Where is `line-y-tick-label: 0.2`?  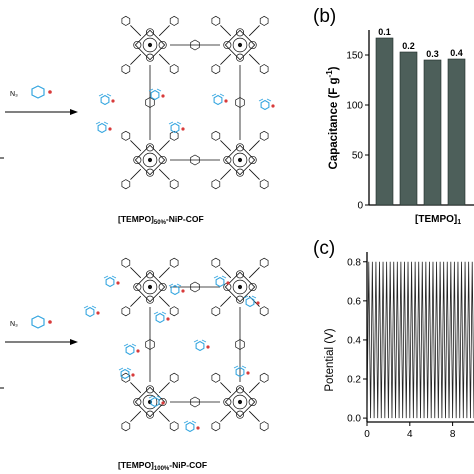
line-y-tick-label: 0.2 is located at coordinates (354, 380).